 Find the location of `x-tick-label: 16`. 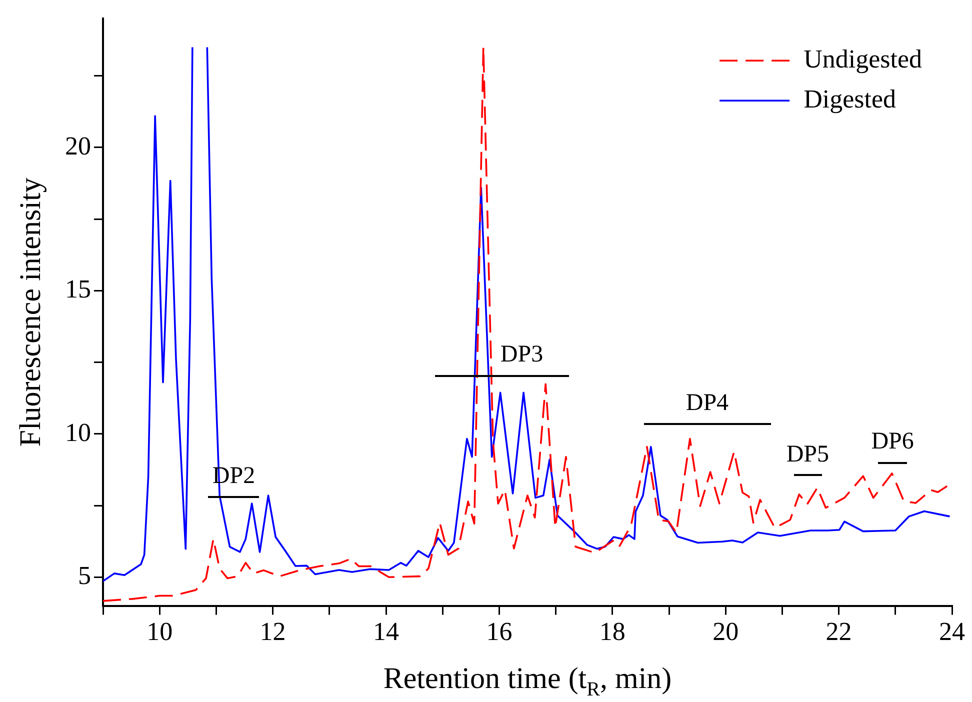

x-tick-label: 16 is located at coordinates (499, 631).